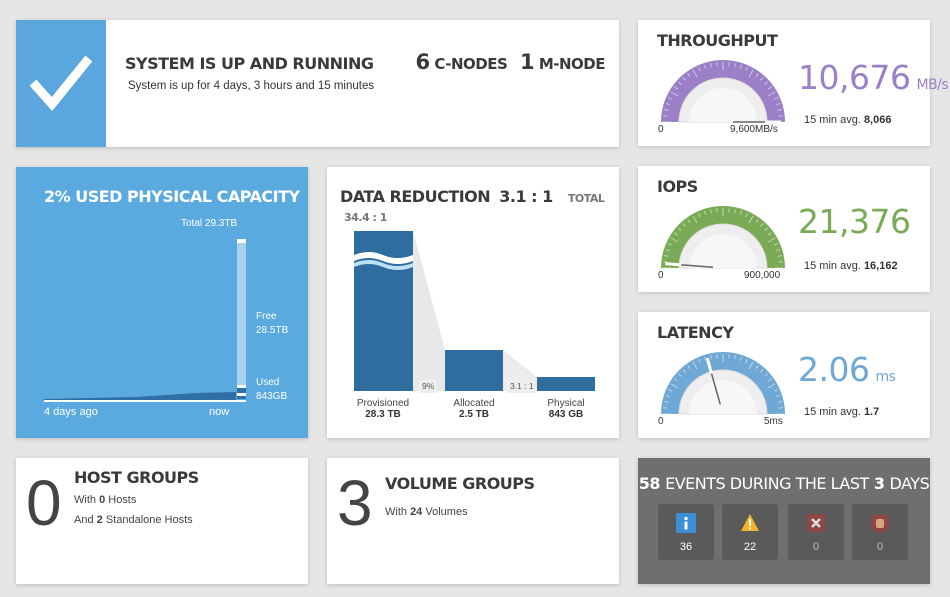 The width and height of the screenshot is (950, 597). Describe the element at coordinates (241, 312) in the screenshot. I see `free-bar` at that location.